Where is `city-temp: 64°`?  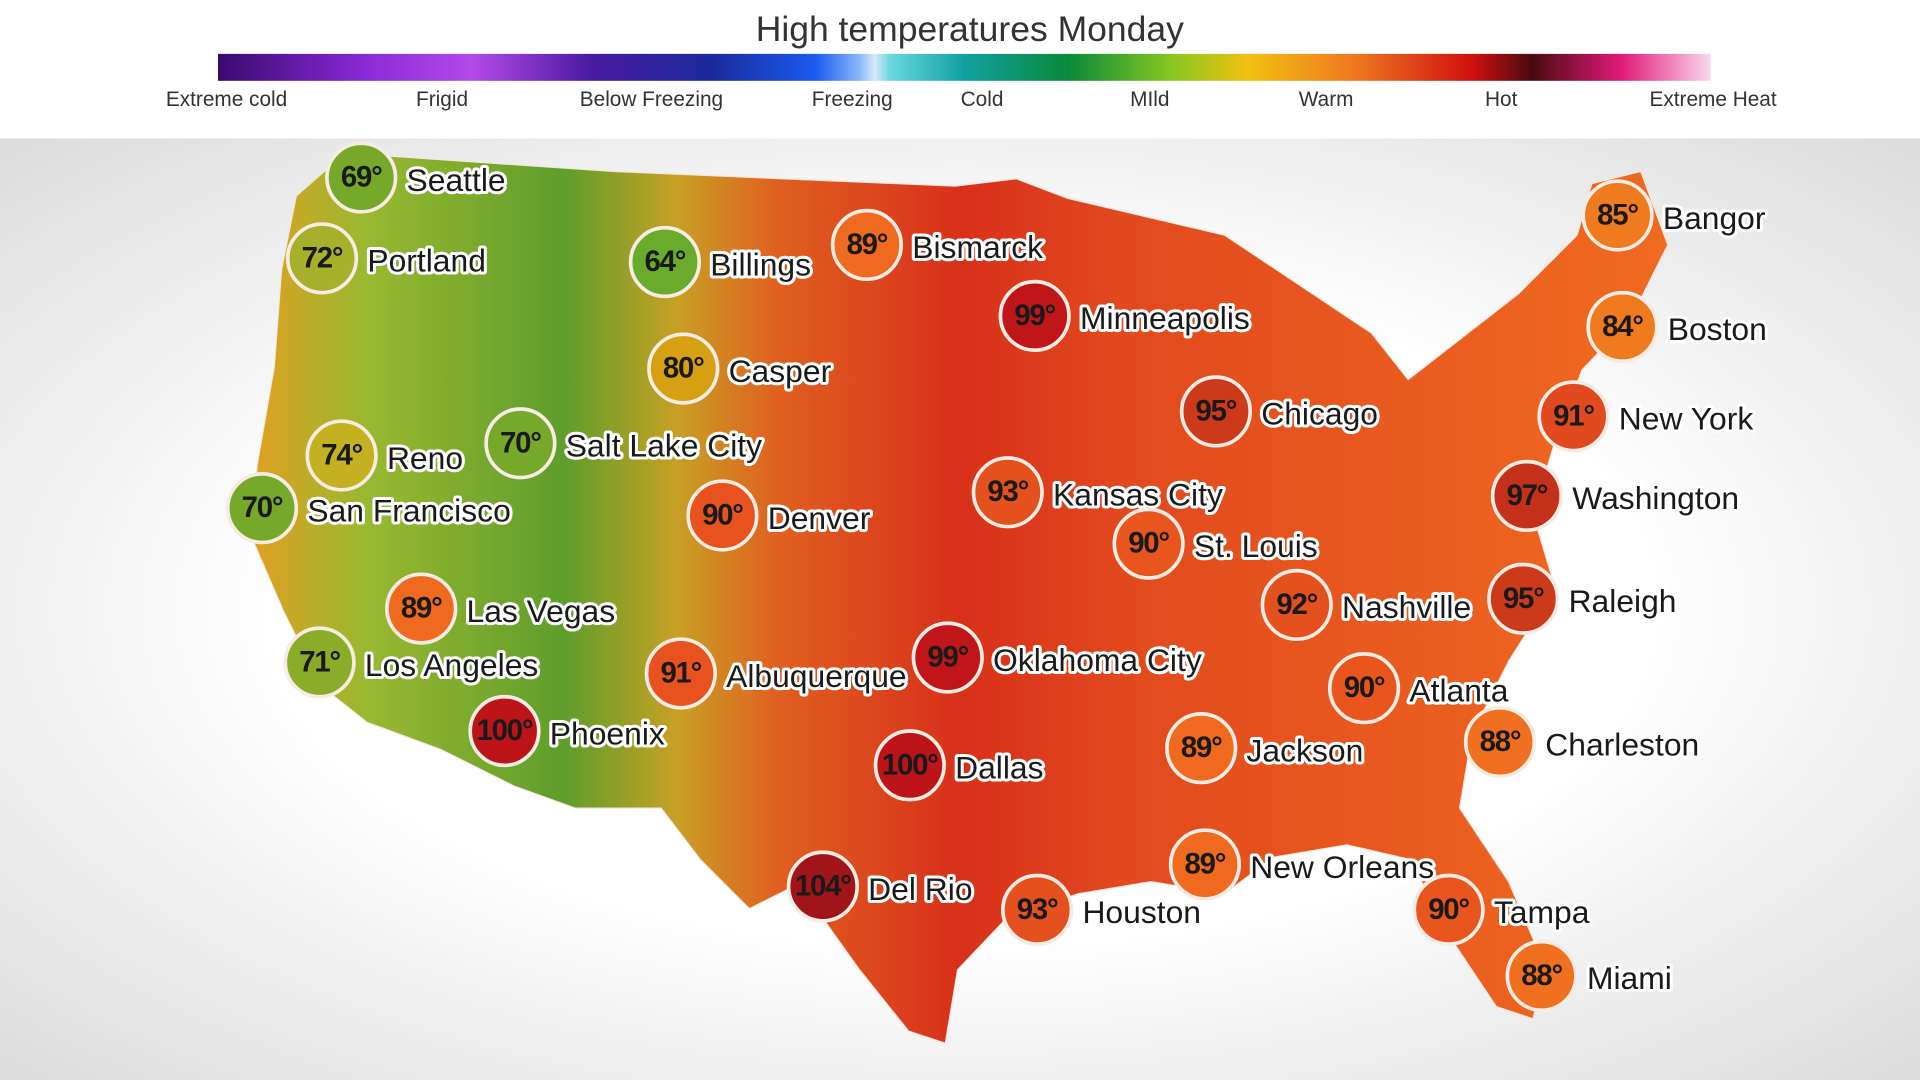 city-temp: 64° is located at coordinates (665, 261).